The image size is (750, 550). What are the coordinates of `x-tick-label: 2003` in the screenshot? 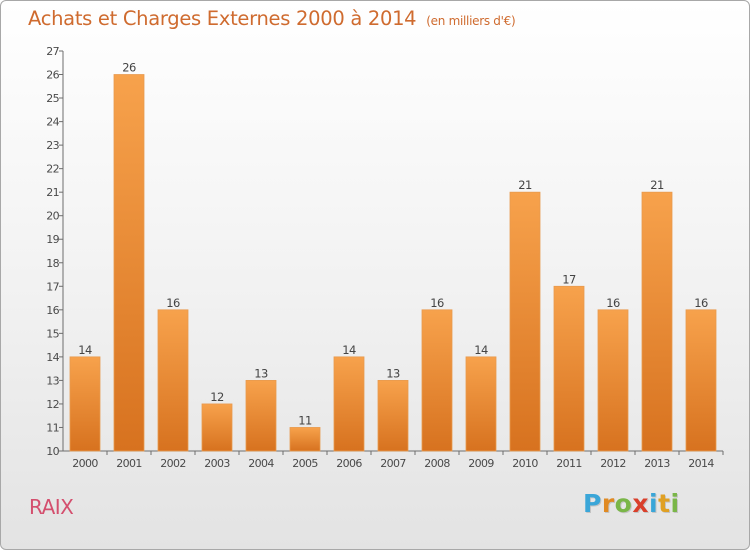 It's located at (217, 463).